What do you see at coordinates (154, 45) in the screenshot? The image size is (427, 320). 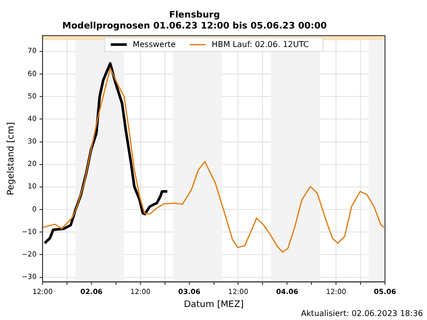 I see `legend-label: Messwerte` at bounding box center [154, 45].